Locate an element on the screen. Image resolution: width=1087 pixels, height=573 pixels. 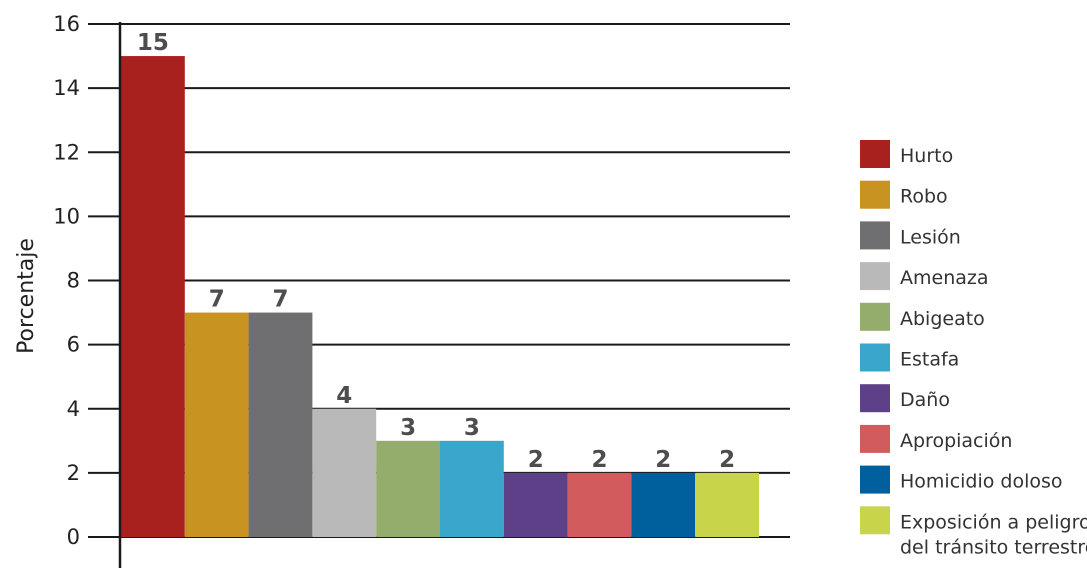
y-axis-title: Porcentaje is located at coordinates (26, 296).